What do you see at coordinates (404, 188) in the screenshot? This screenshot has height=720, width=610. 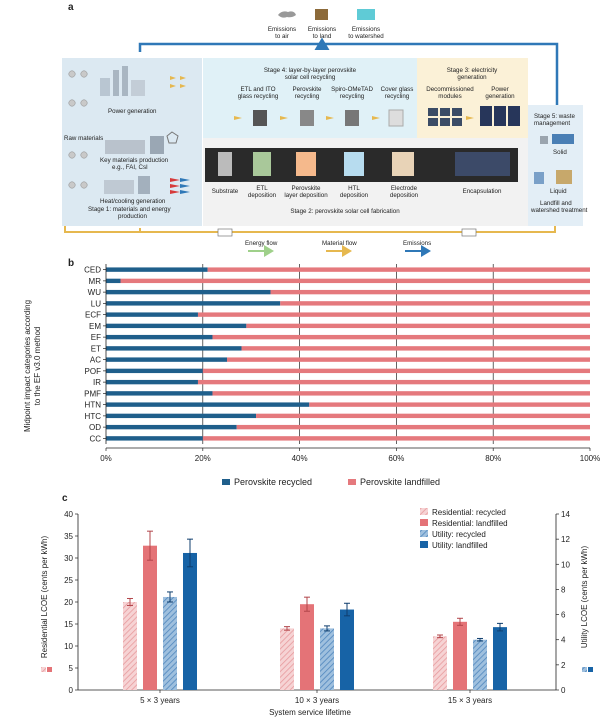 I see `stage2-step5-line1: Electrode` at bounding box center [404, 188].